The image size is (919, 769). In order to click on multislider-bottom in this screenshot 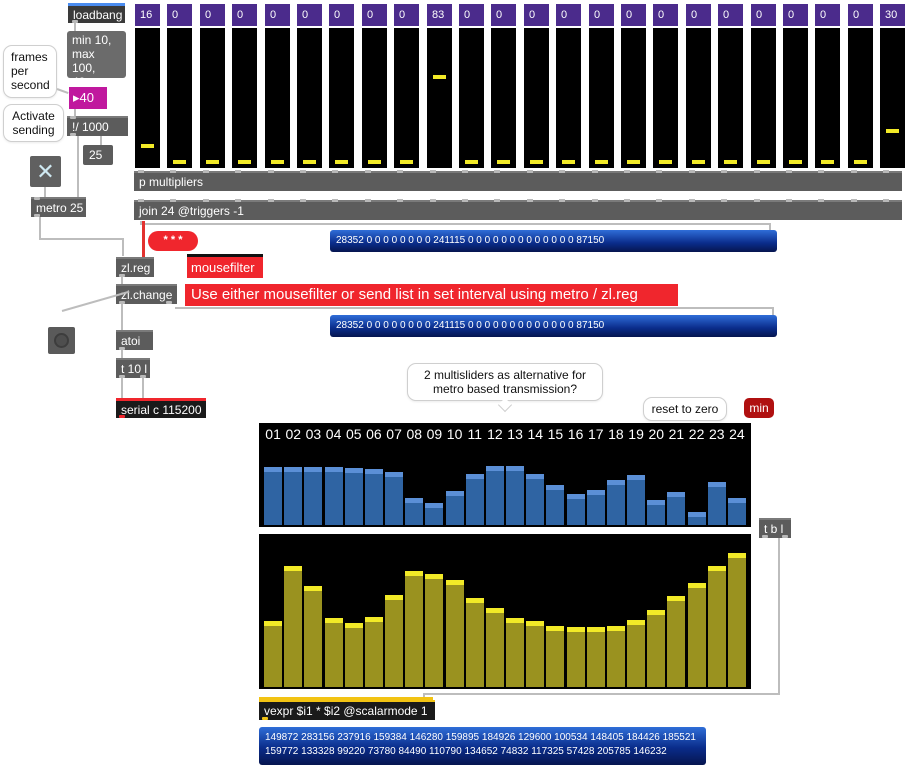, I will do `click(505, 611)`.